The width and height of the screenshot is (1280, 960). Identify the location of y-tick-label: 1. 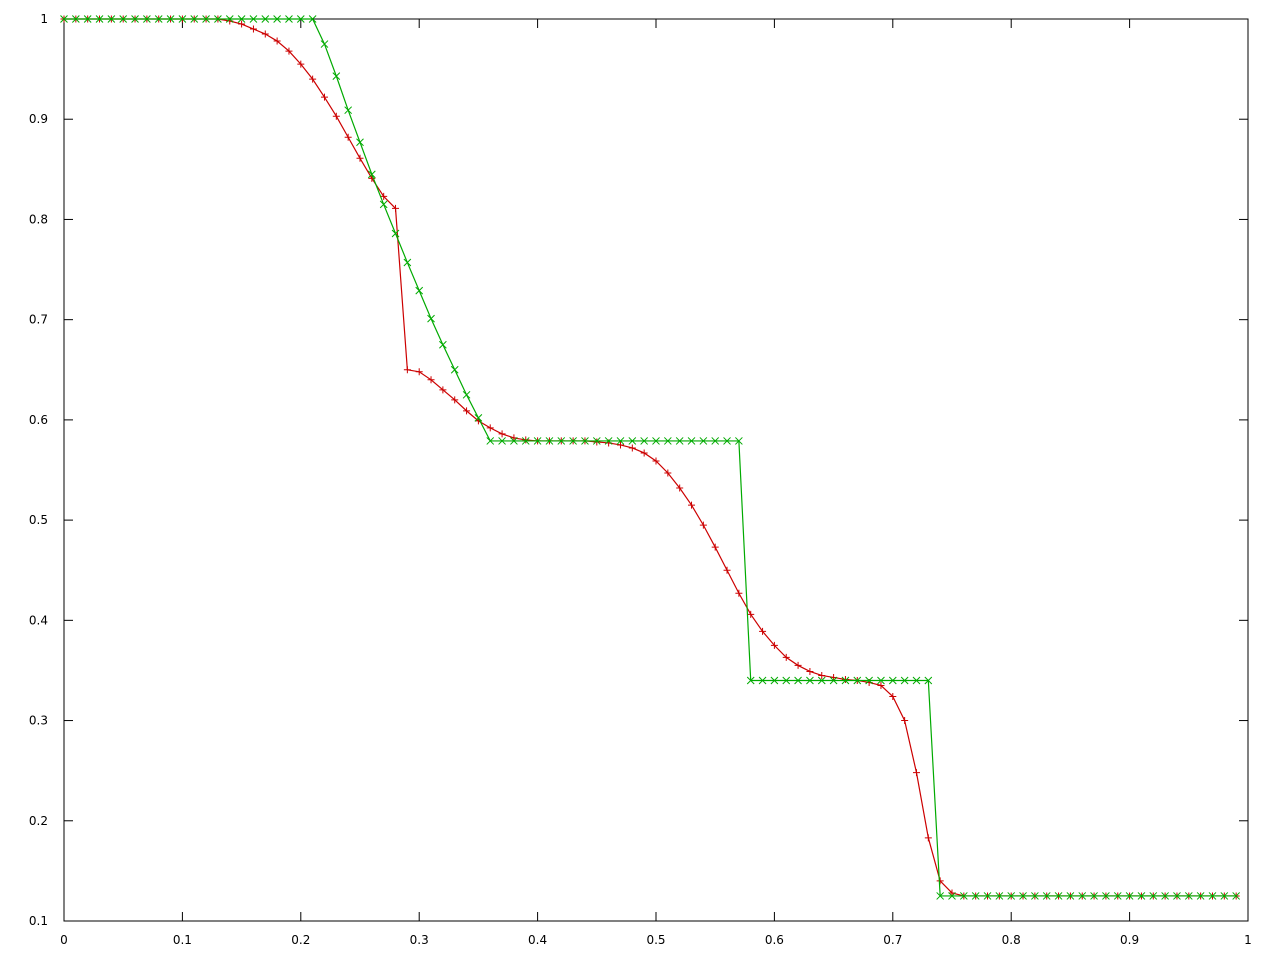
(44, 19).